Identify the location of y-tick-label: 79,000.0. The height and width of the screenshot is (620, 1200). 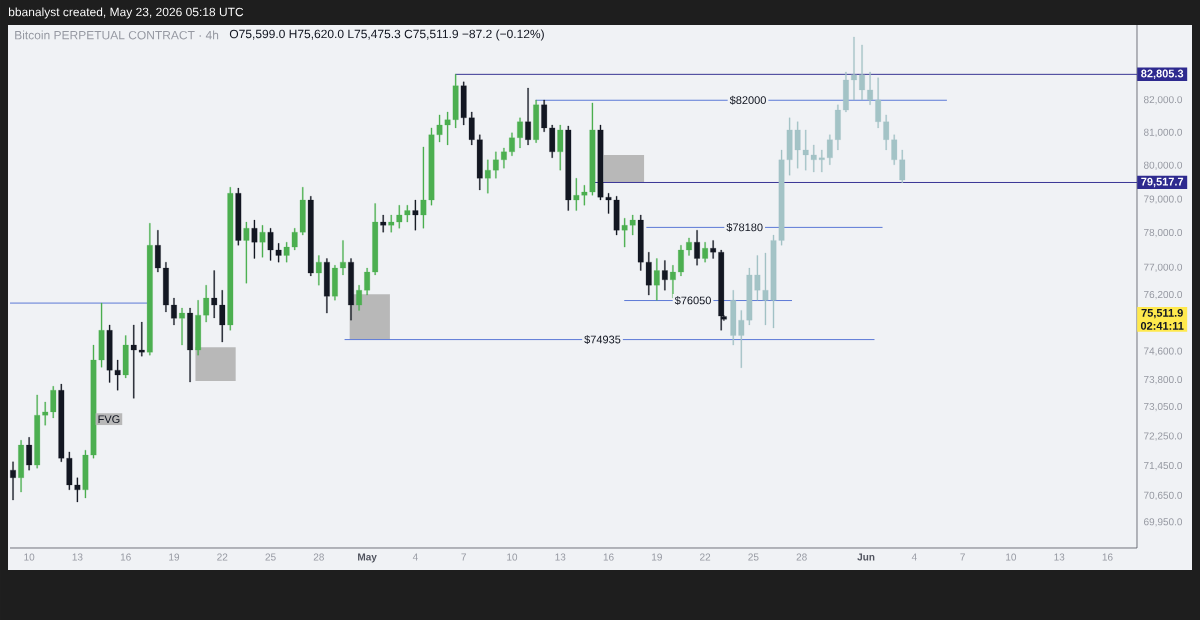
(1163, 199).